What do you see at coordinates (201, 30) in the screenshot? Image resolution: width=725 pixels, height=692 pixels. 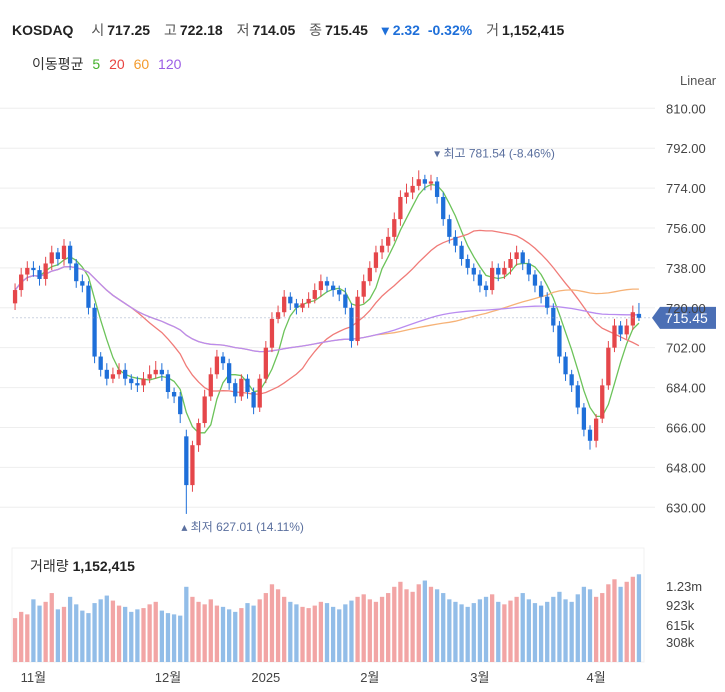 I see `high-value: 722.18` at bounding box center [201, 30].